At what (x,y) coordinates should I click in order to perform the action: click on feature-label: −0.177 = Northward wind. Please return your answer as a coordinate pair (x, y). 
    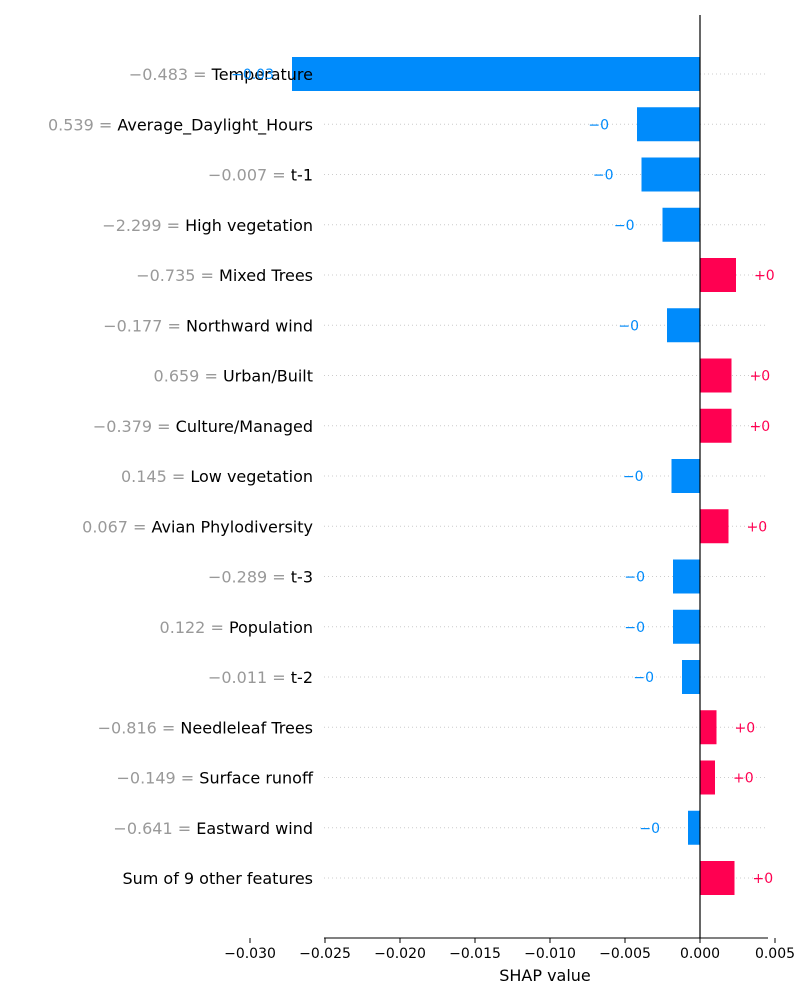
    Looking at the image, I should click on (208, 325).